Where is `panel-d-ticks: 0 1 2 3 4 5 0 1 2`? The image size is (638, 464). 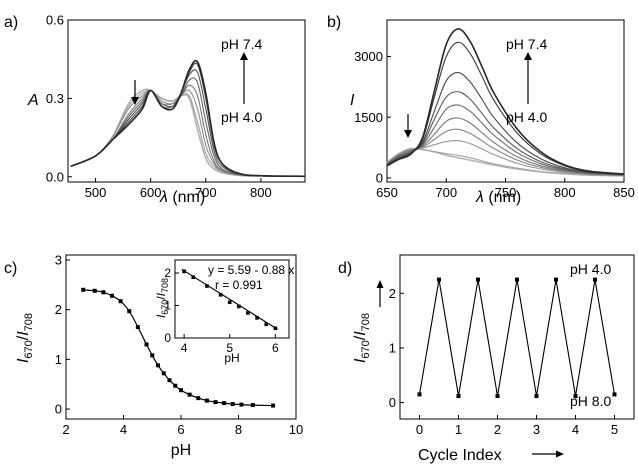 panel-d-ticks: 0 1 2 3 4 5 0 1 2 is located at coordinates (503, 361).